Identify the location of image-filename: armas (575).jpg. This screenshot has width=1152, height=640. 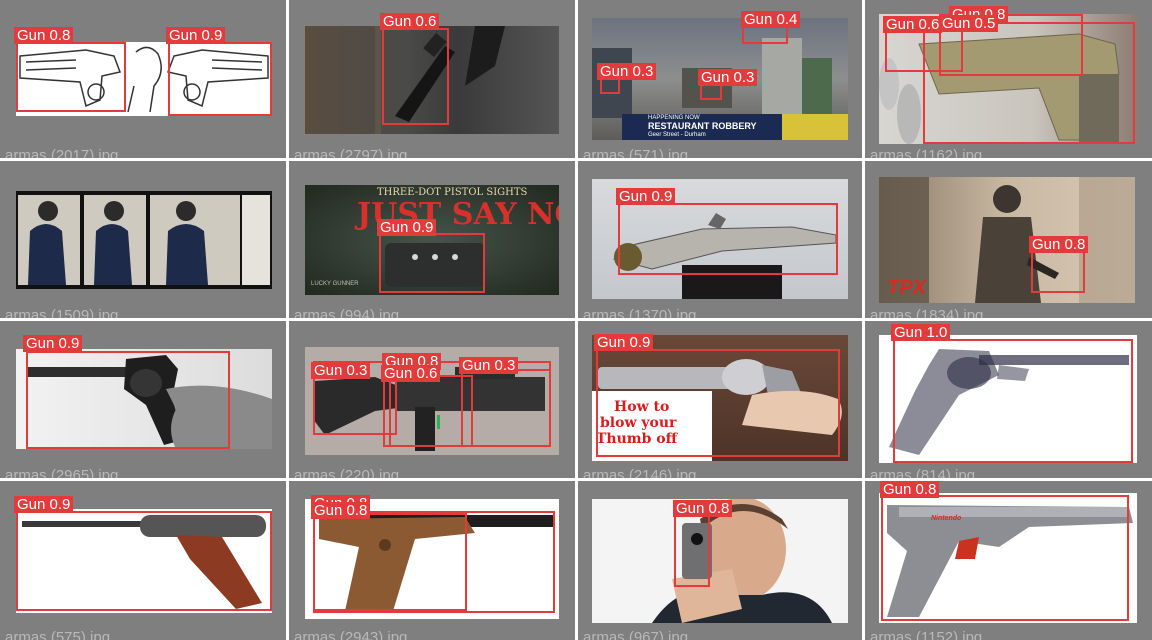
(58, 634).